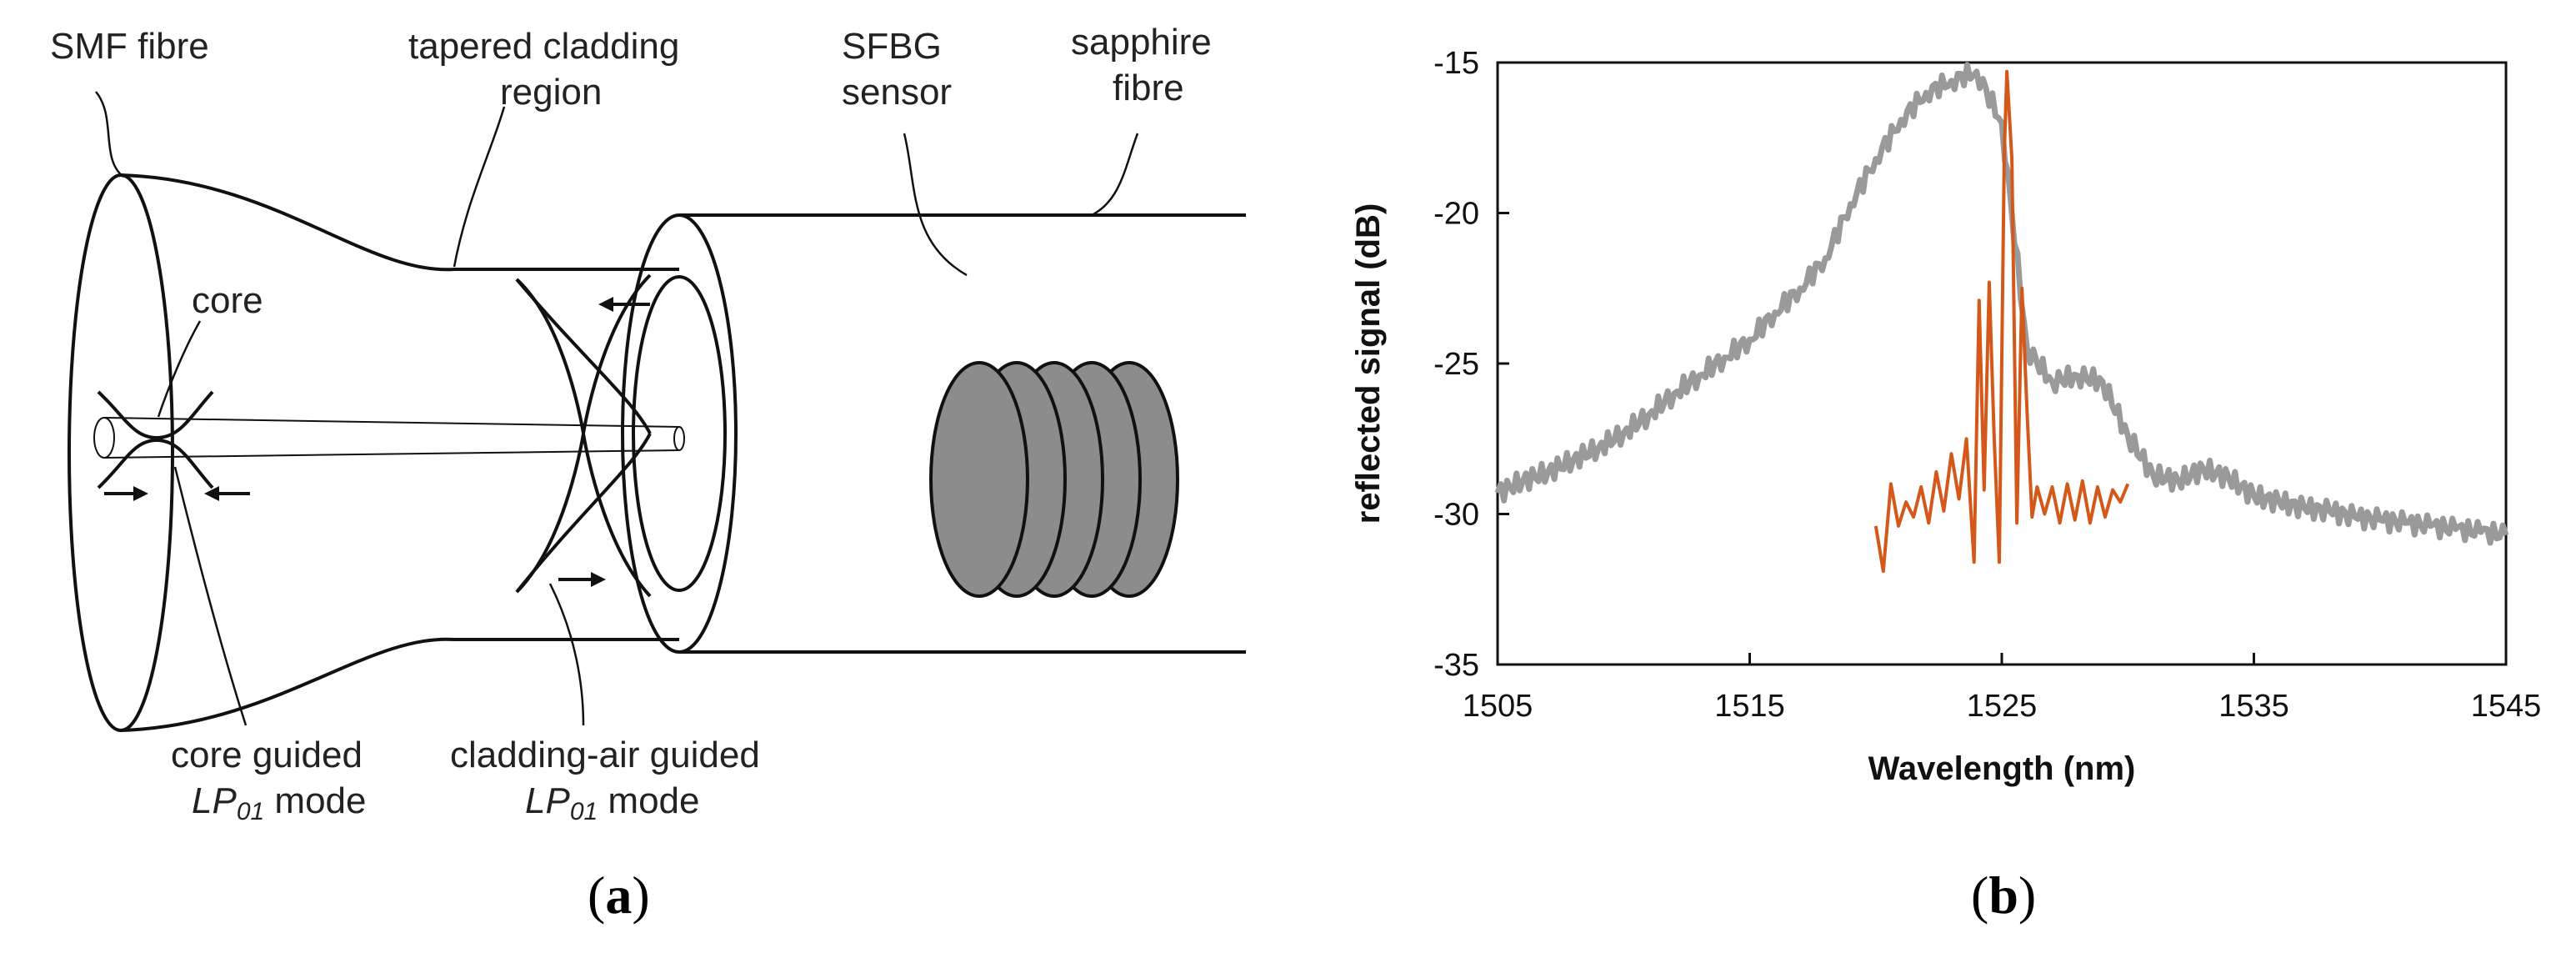 The image size is (2576, 953). What do you see at coordinates (892, 46) in the screenshot?
I see `label-sfbg-1: SFBG` at bounding box center [892, 46].